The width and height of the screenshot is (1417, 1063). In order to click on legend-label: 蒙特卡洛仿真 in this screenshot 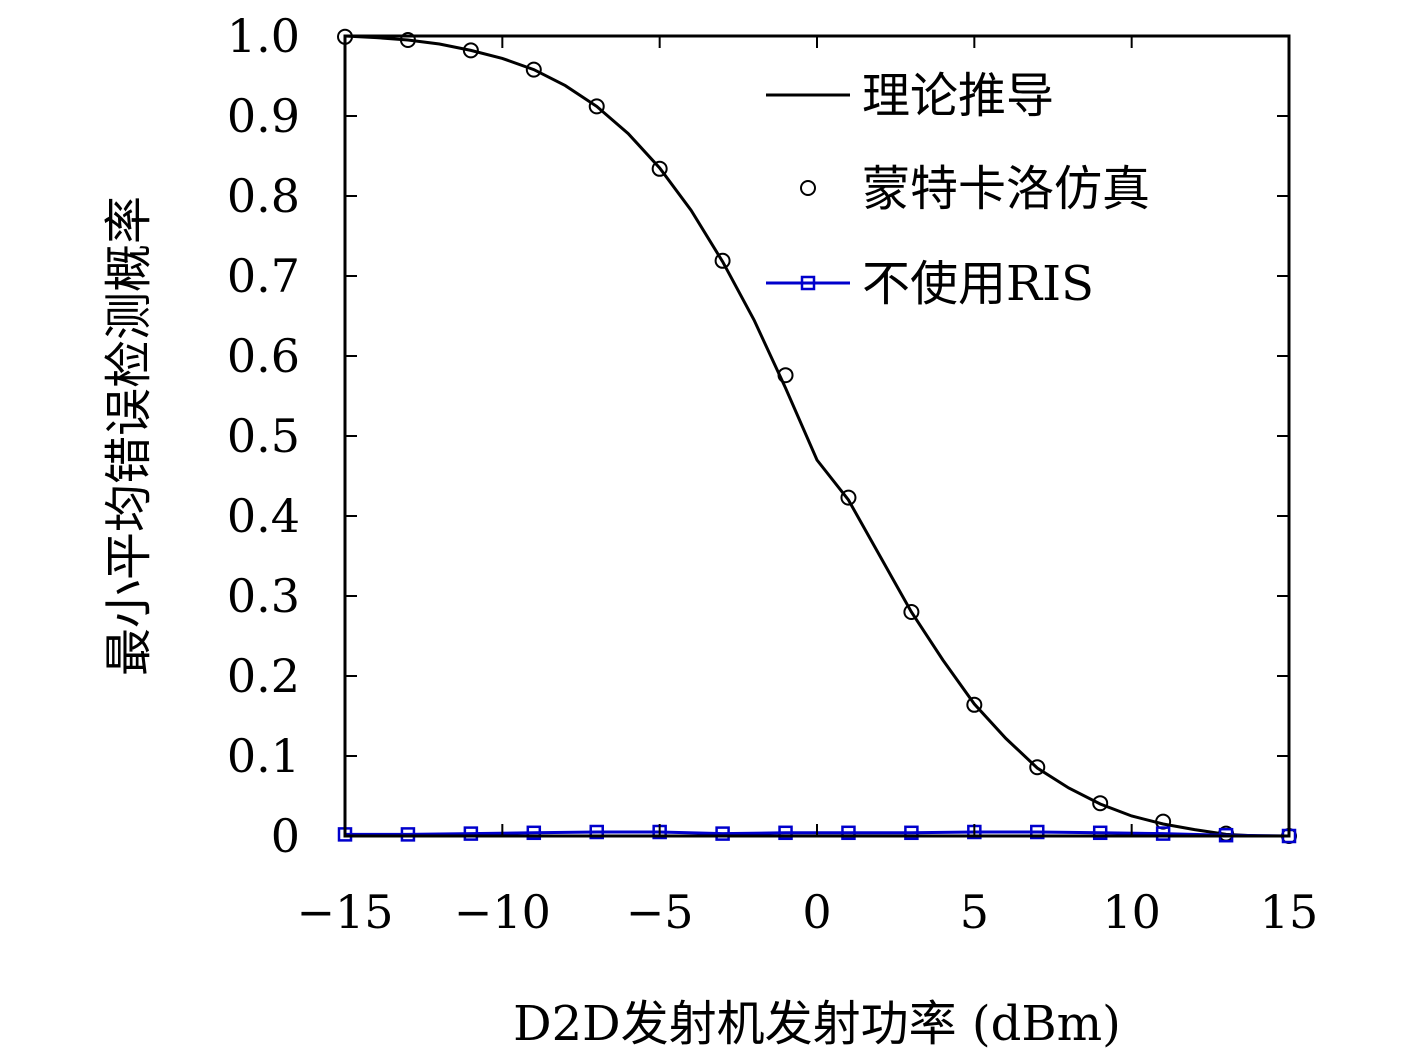, I will do `click(1006, 189)`.